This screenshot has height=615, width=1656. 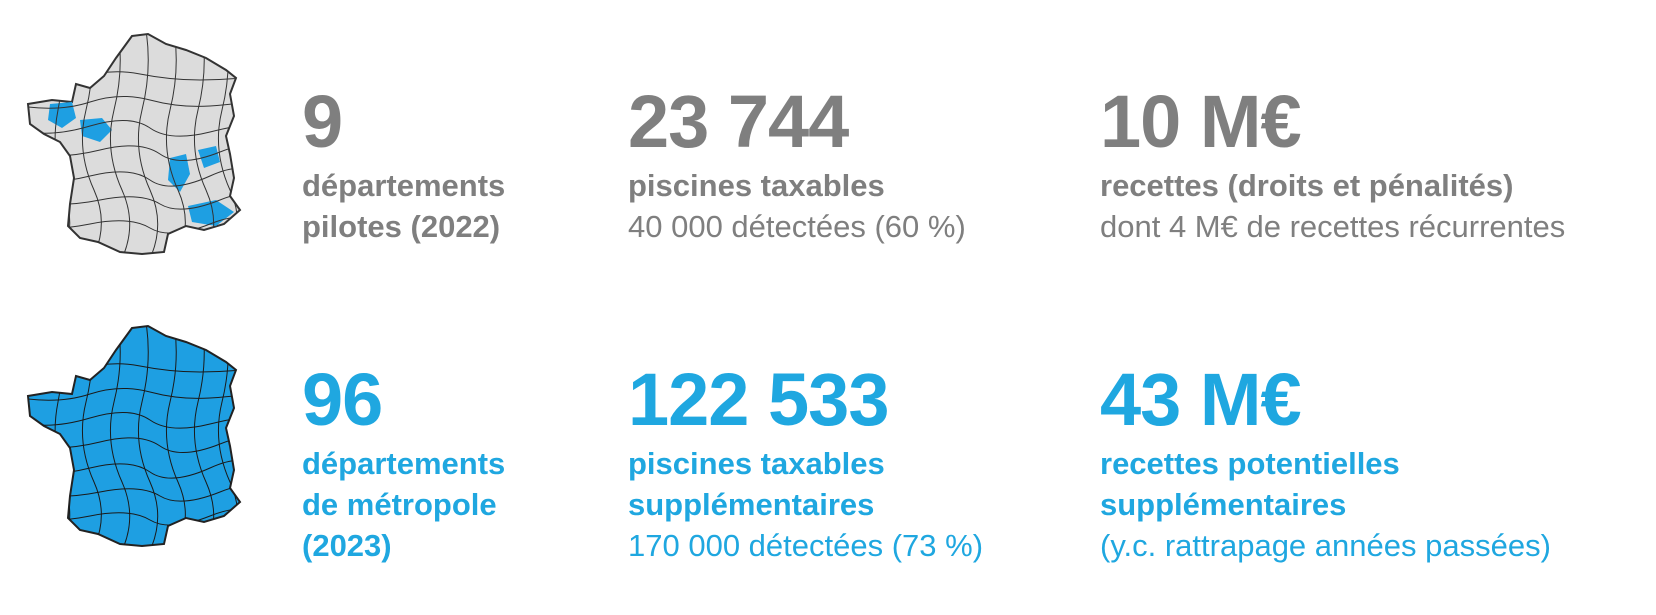 I want to click on taxable-pools-additional-detected: 170 000 détectées (73 %), so click(x=806, y=545).